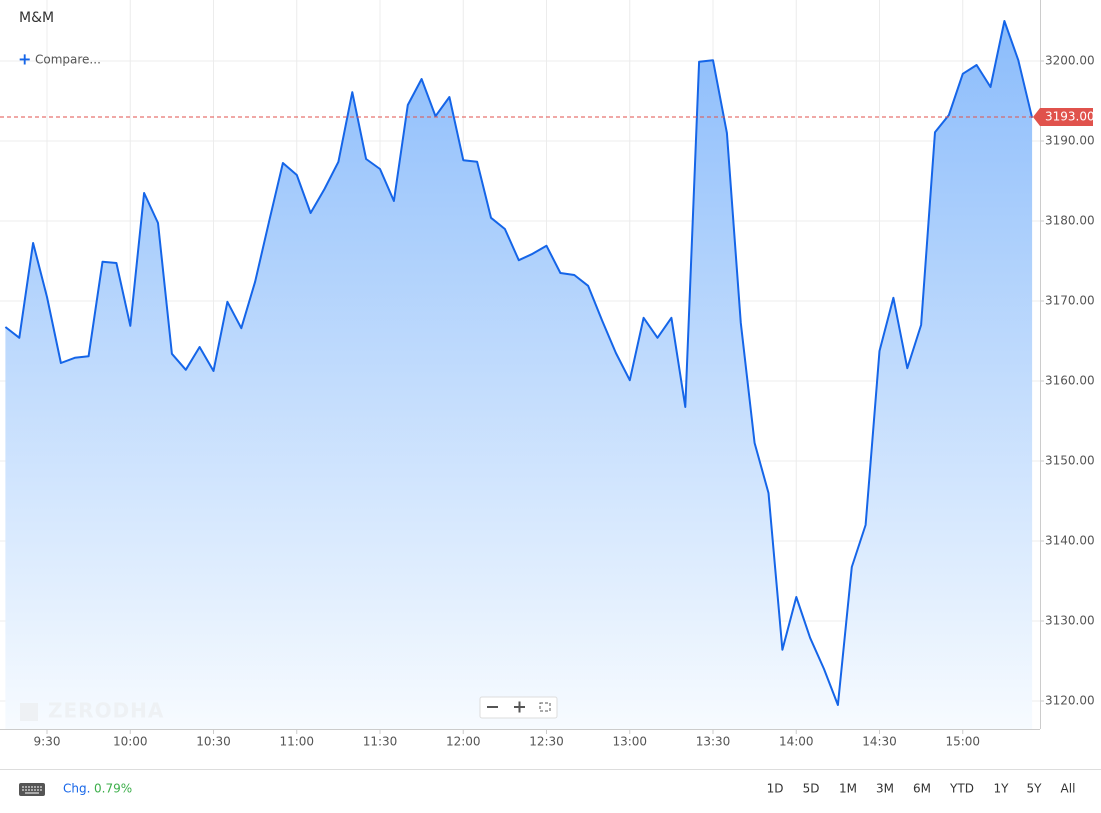 The height and width of the screenshot is (813, 1101). What do you see at coordinates (713, 742) in the screenshot?
I see `x-tick-label: 13:30` at bounding box center [713, 742].